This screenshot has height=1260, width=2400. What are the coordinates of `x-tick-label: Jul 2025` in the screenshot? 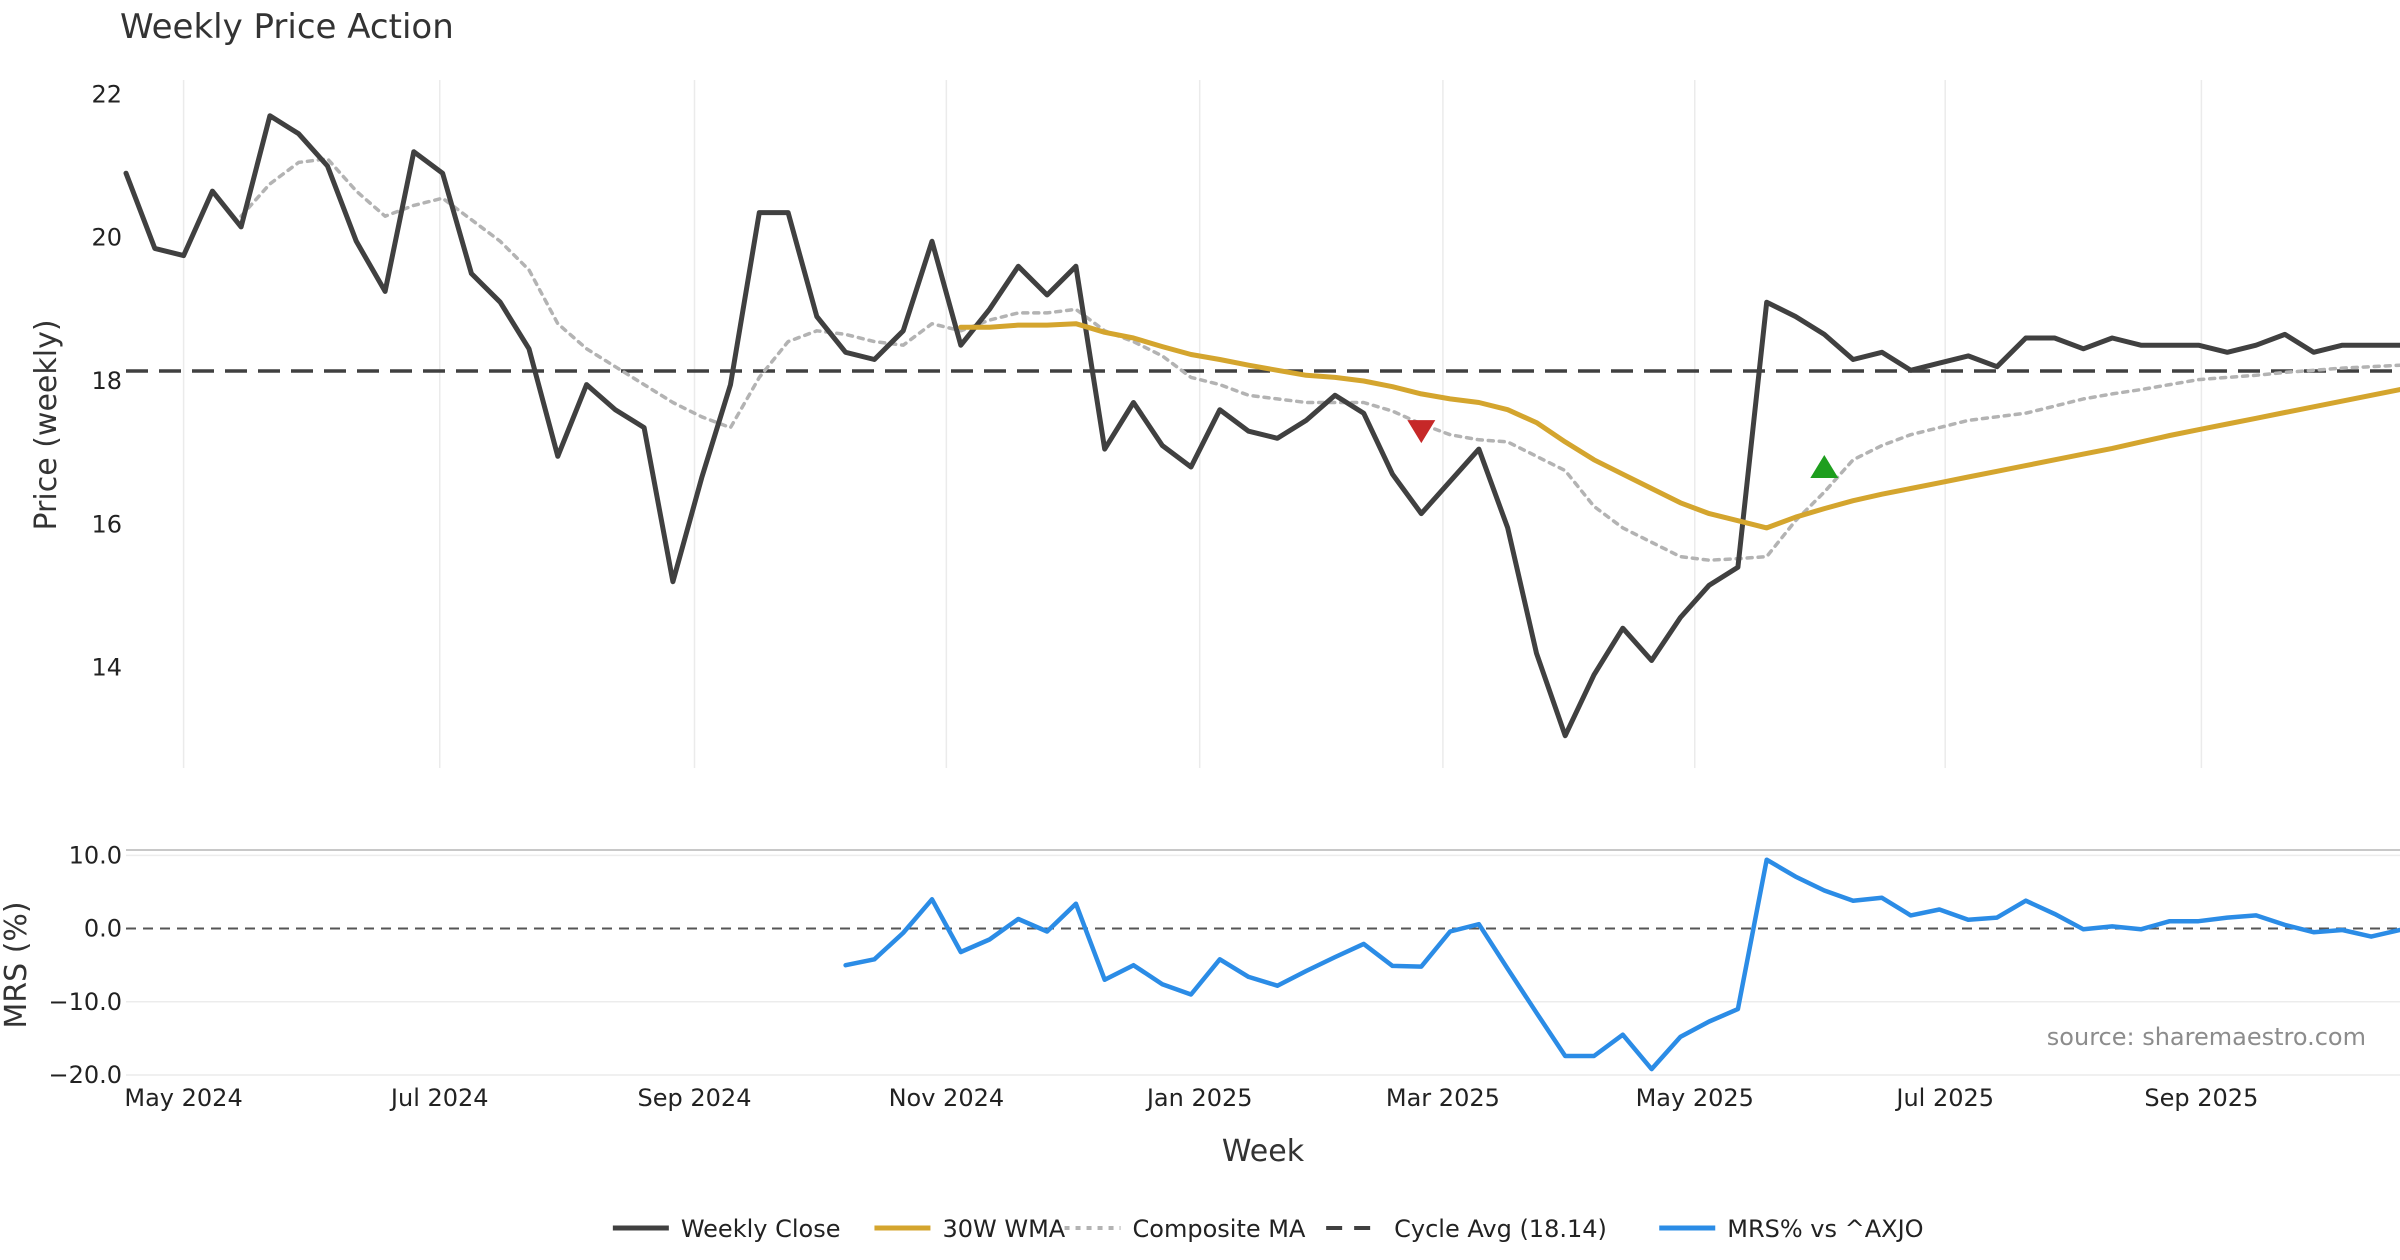 It's located at (1944, 1098).